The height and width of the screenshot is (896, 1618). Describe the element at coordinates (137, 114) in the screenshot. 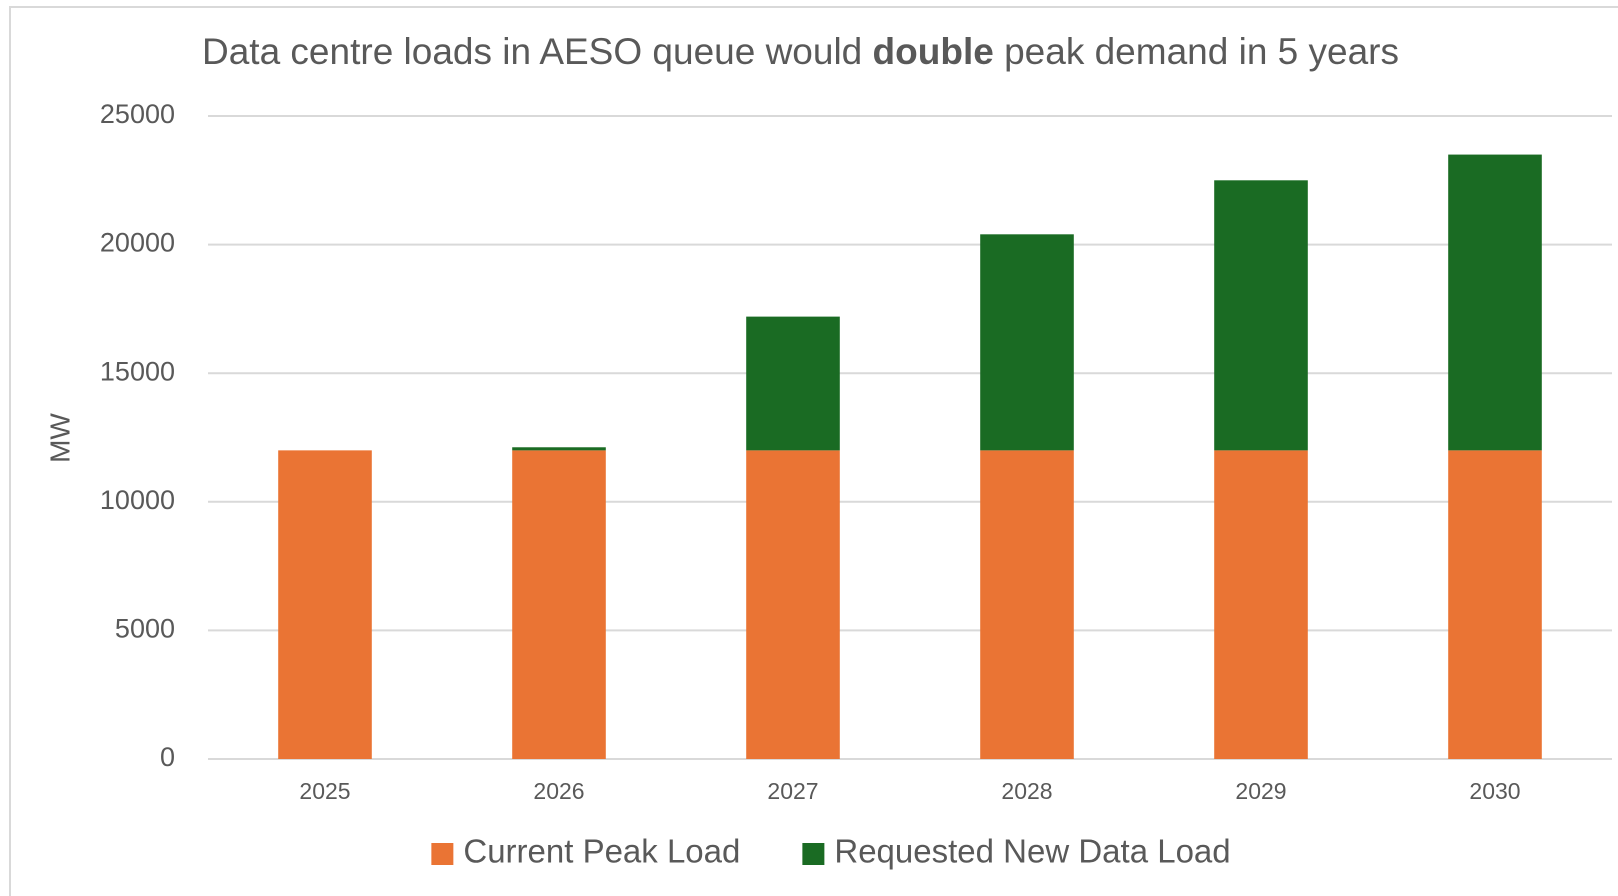

I see `y-tick-label: 25000` at that location.